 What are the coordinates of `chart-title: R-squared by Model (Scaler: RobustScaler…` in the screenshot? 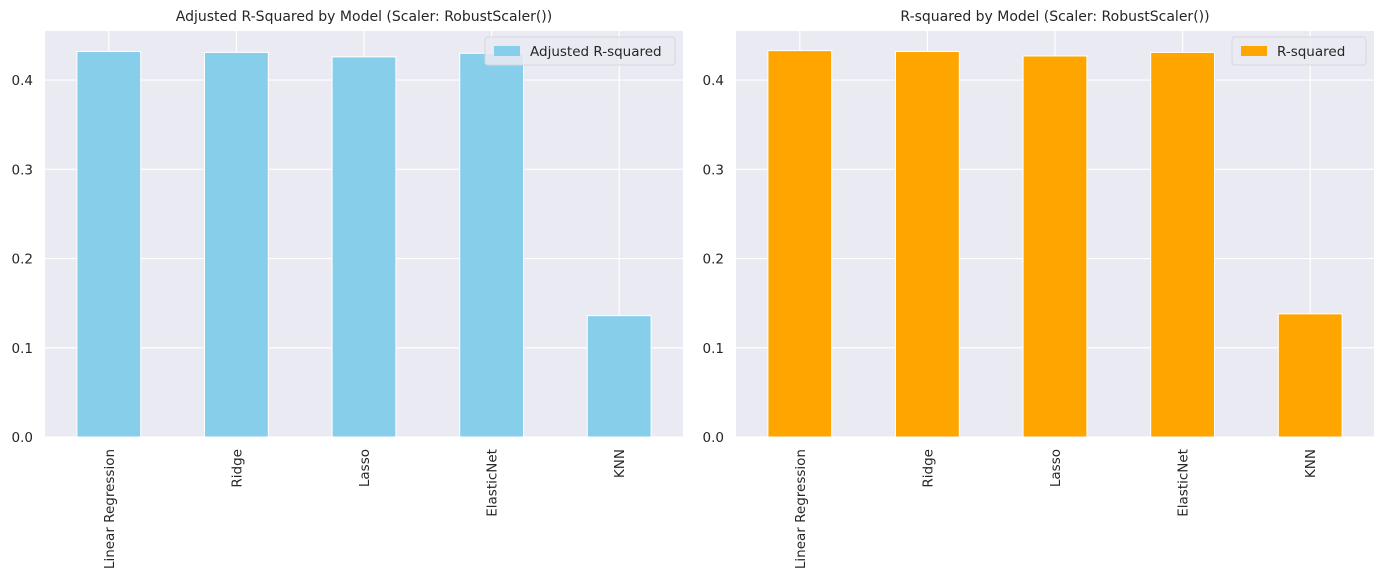 It's located at (1054, 17).